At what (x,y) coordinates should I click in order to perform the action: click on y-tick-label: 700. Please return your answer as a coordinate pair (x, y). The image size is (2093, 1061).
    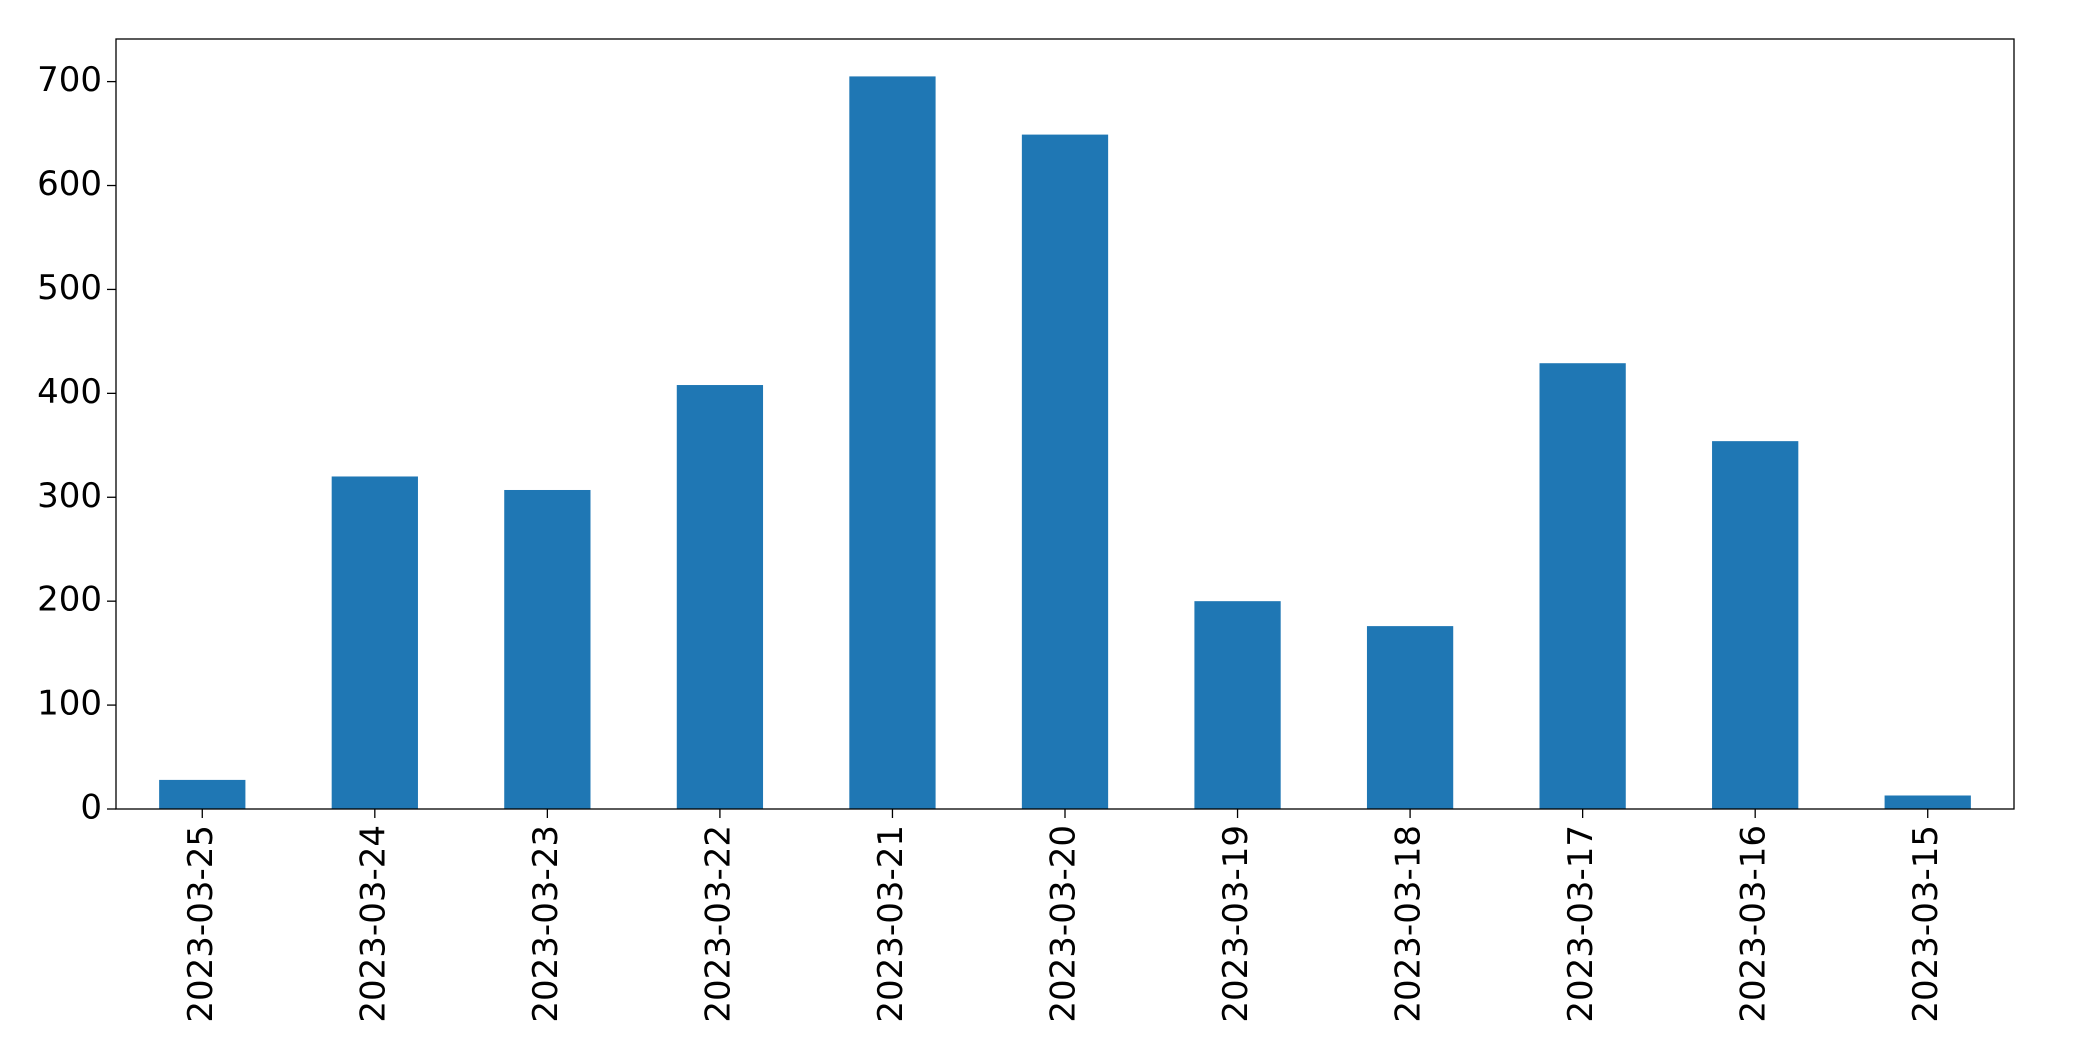
    Looking at the image, I should click on (69, 80).